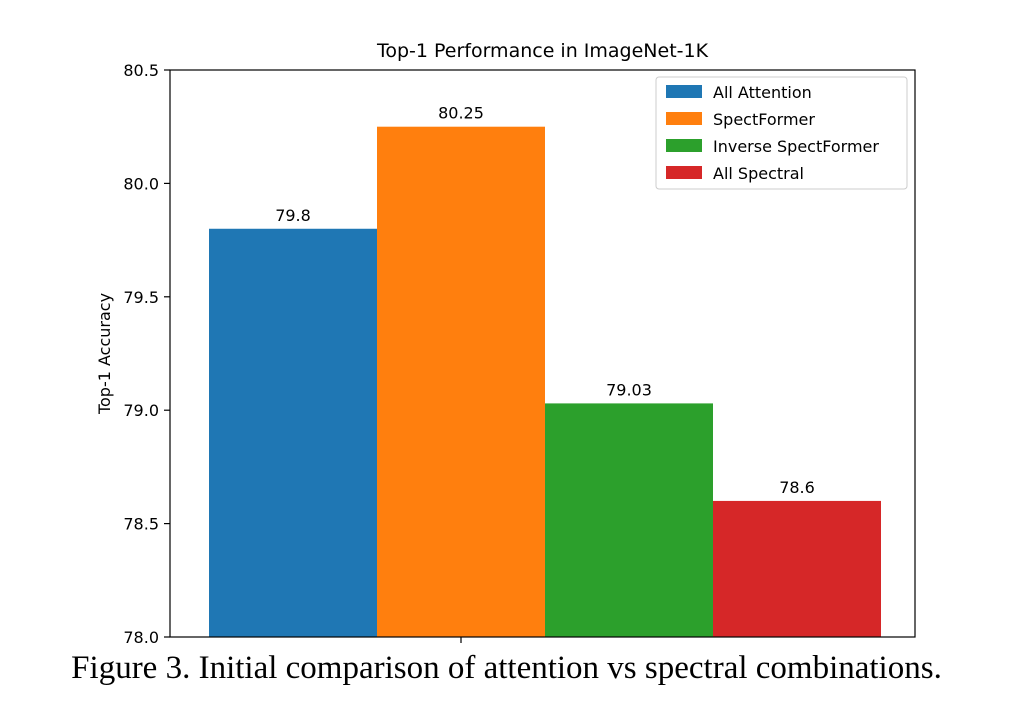 The image size is (1013, 726). What do you see at coordinates (104, 354) in the screenshot?
I see `y-axis-title: Top-1 Accuracy` at bounding box center [104, 354].